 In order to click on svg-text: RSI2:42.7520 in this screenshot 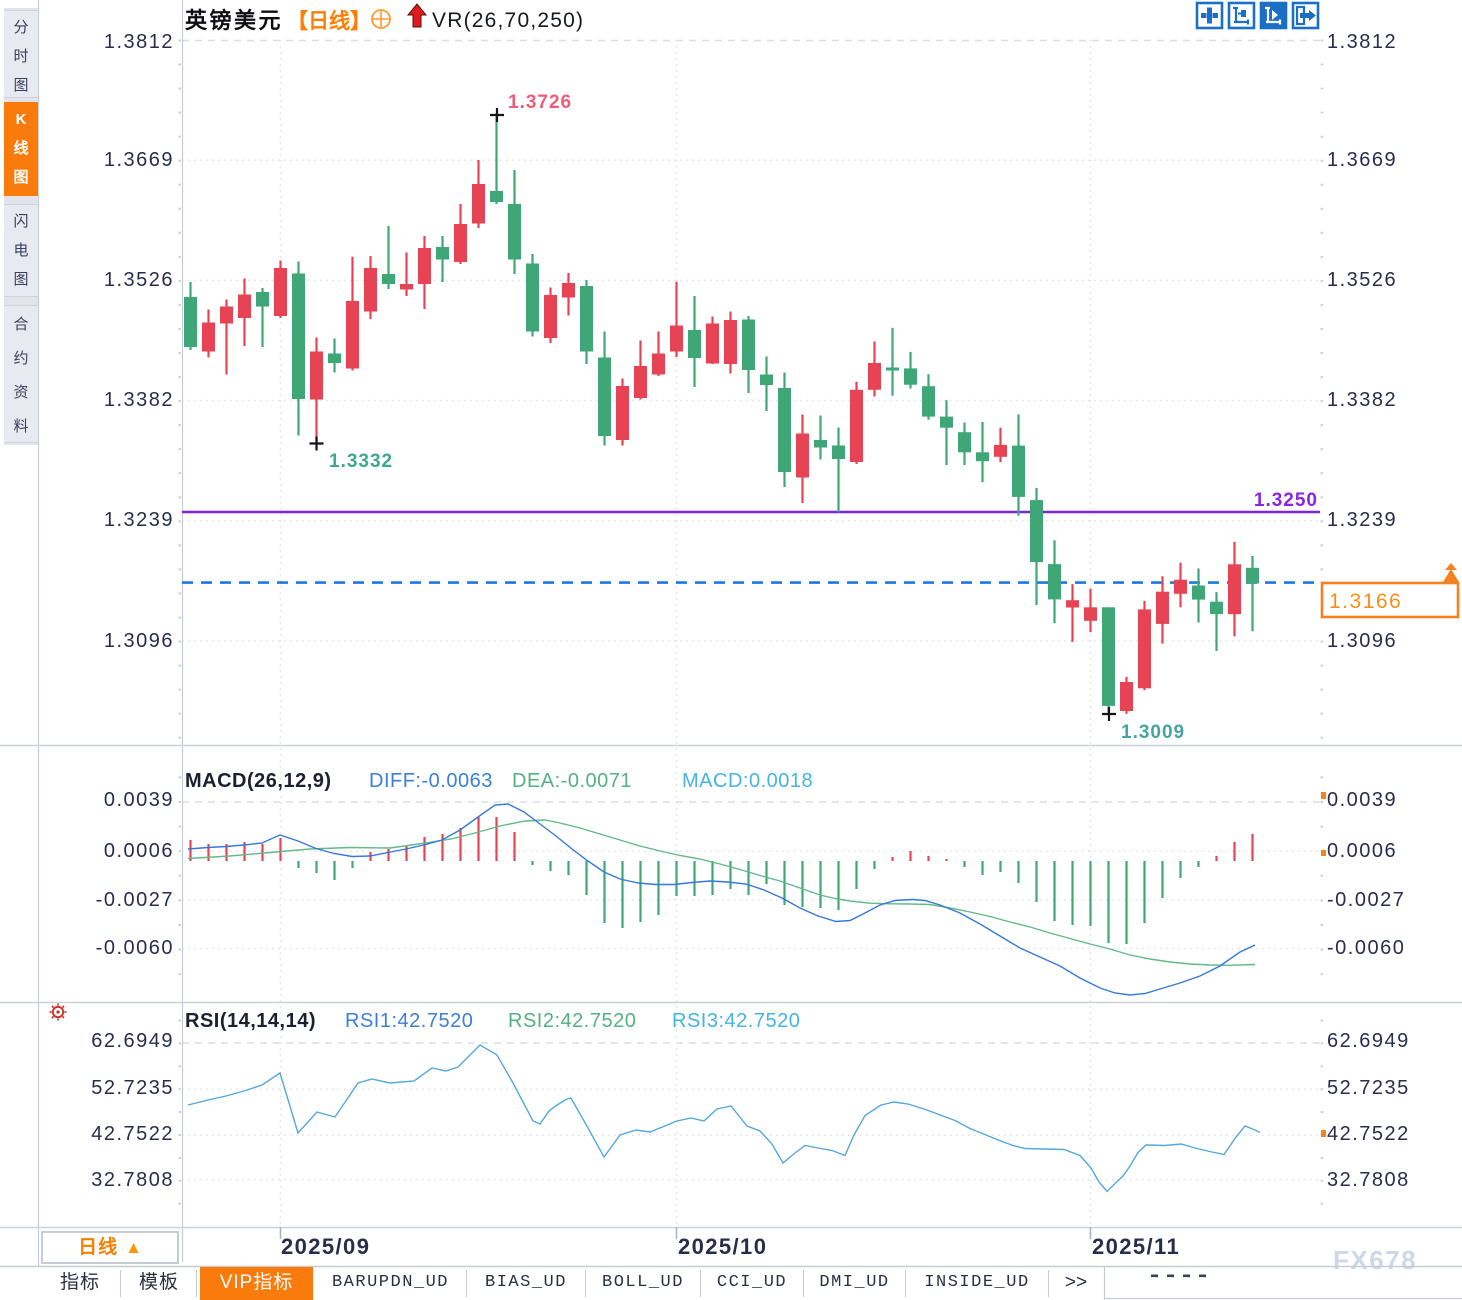, I will do `click(572, 1021)`.